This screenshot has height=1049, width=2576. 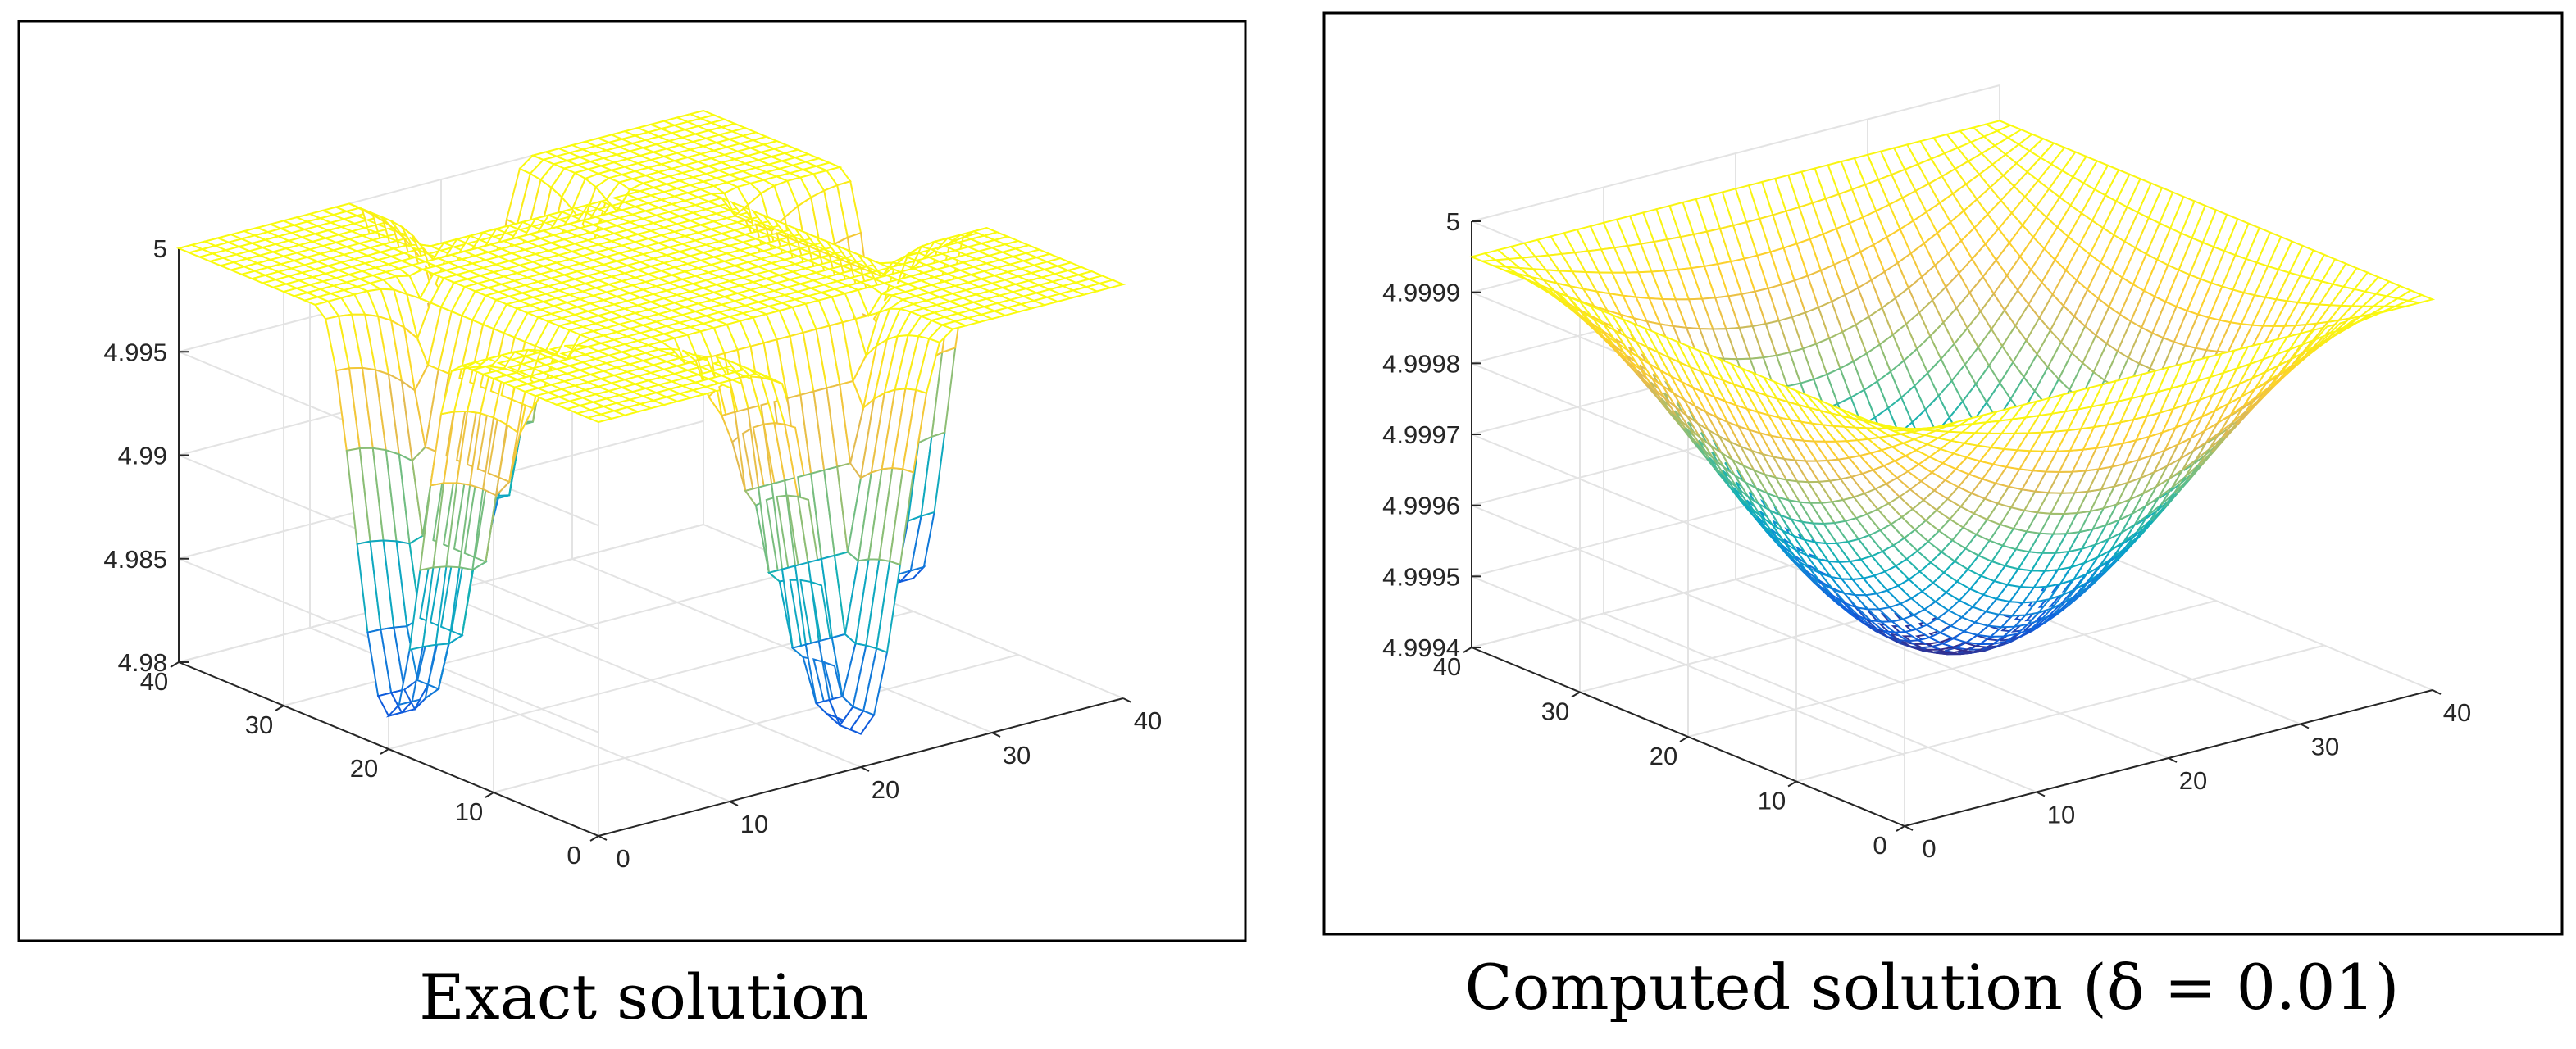 I want to click on z-tick-label: 4.985, so click(x=135, y=560).